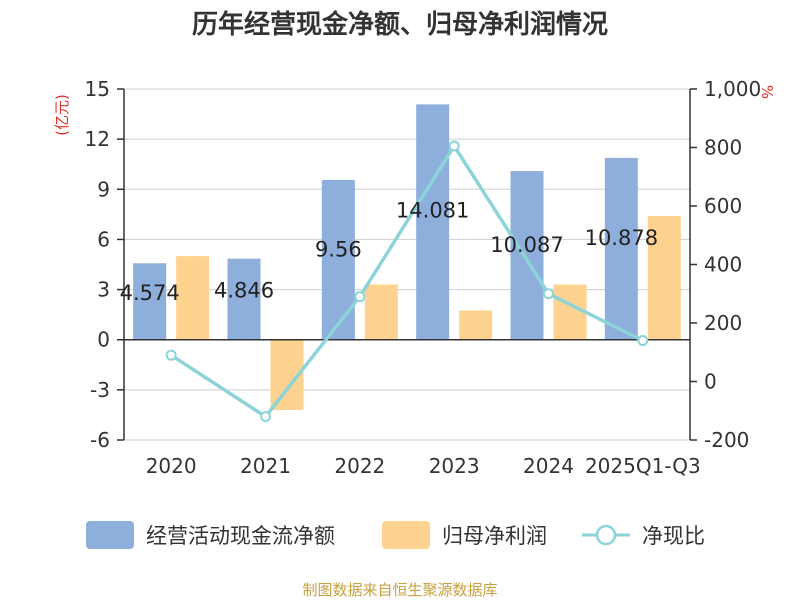 The width and height of the screenshot is (800, 600). Describe the element at coordinates (454, 146) in the screenshot. I see `ratio-point-2023` at that location.